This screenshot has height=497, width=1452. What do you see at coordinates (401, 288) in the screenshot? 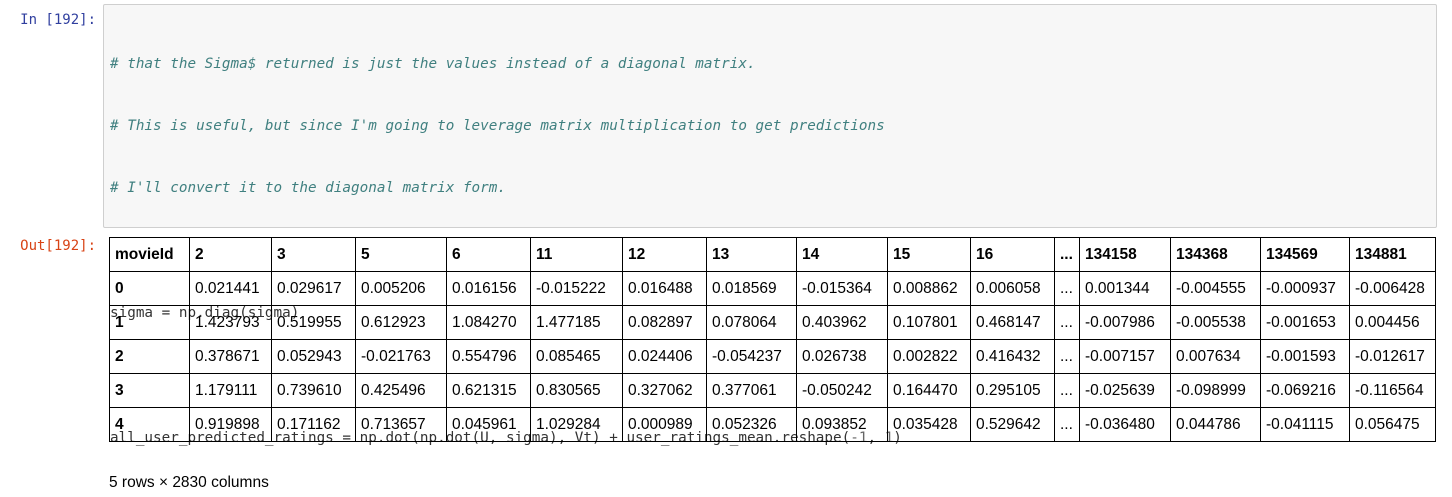
I see `table-cell: 0.005206` at bounding box center [401, 288].